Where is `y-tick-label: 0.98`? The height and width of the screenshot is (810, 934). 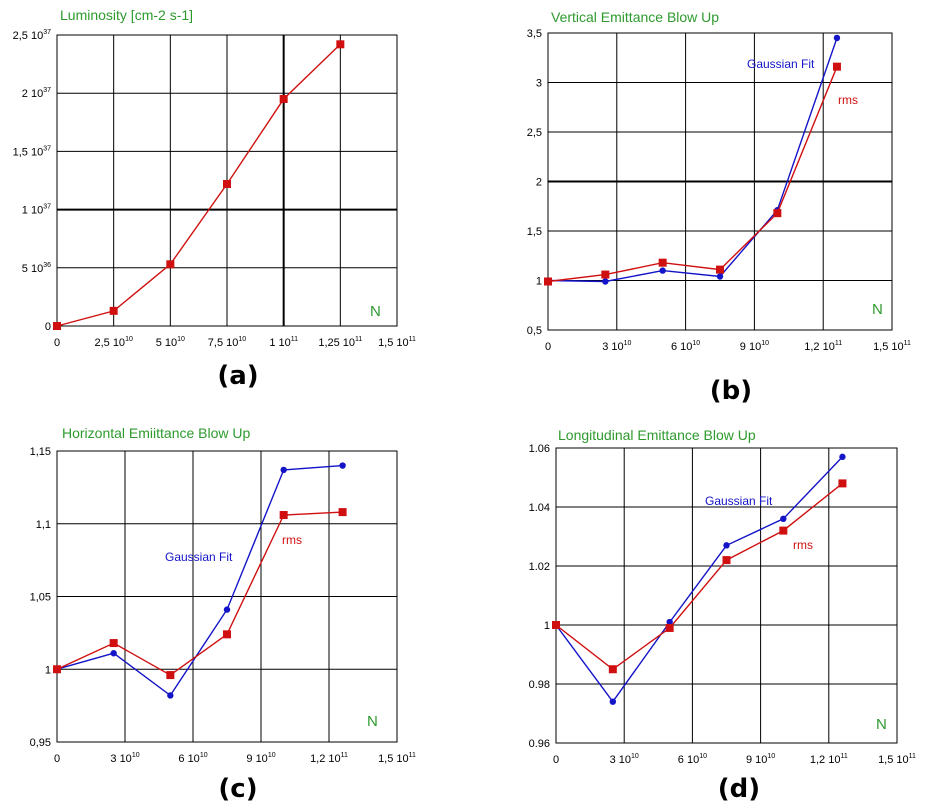
y-tick-label: 0.98 is located at coordinates (539, 685).